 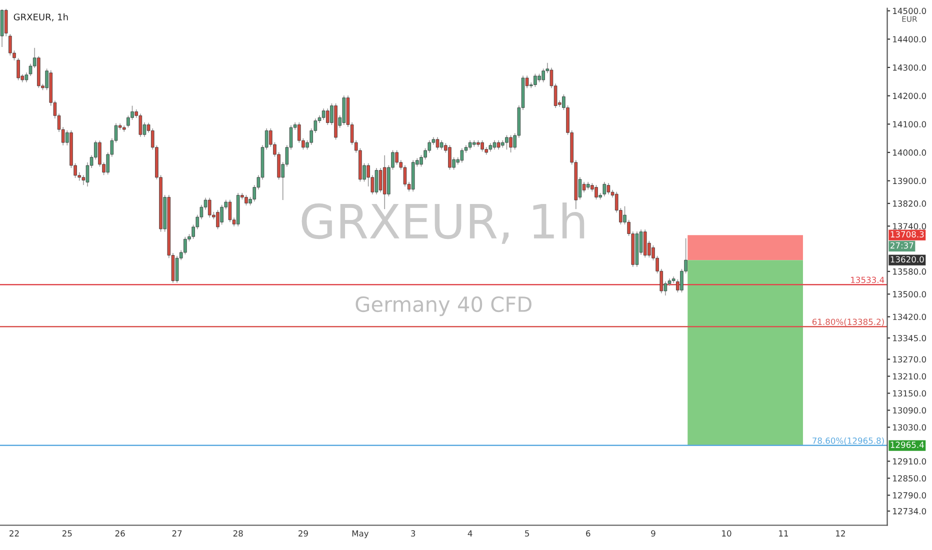 What do you see at coordinates (907, 259) in the screenshot?
I see `text: 13620.0` at bounding box center [907, 259].